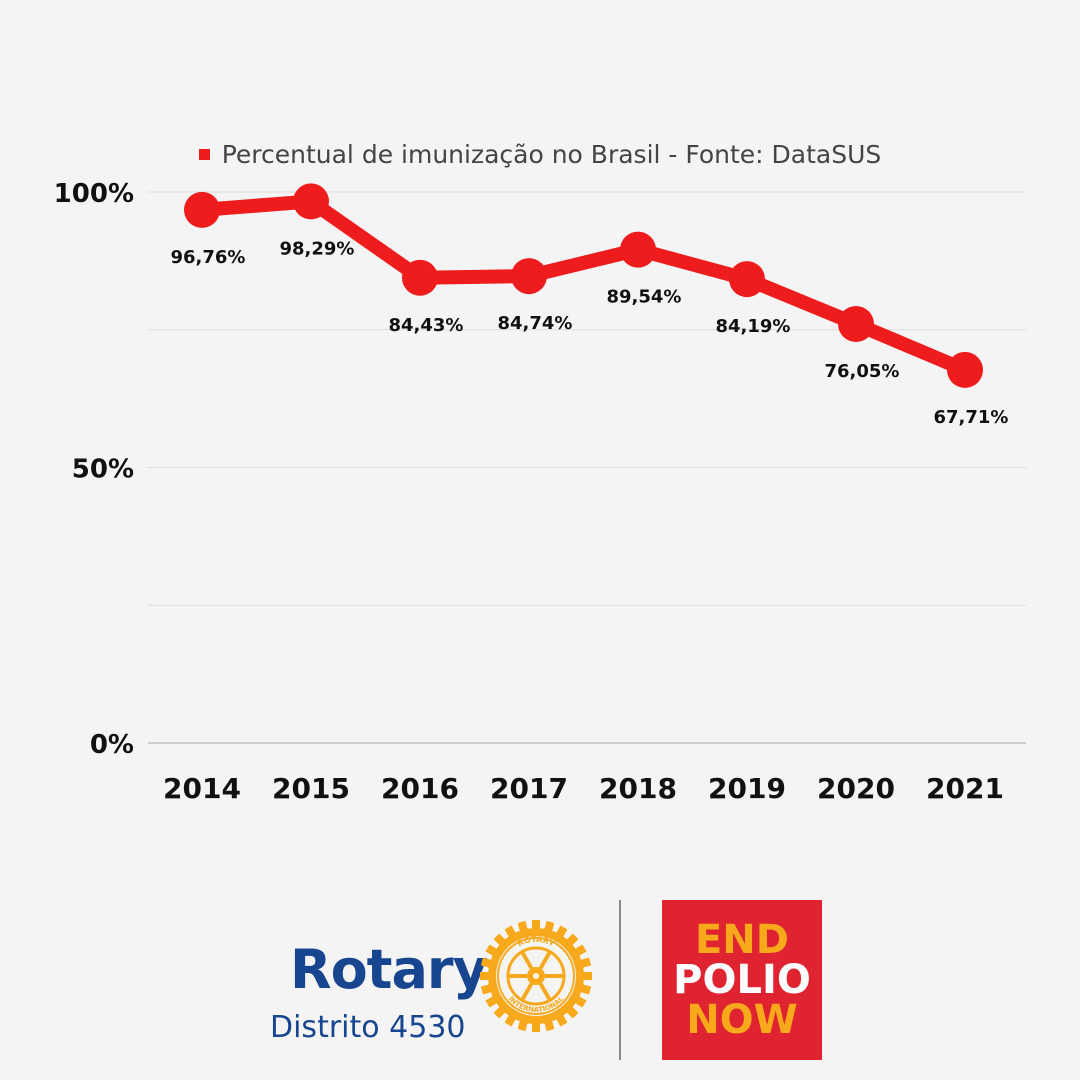  I want to click on x-tick-label: 2018, so click(638, 788).